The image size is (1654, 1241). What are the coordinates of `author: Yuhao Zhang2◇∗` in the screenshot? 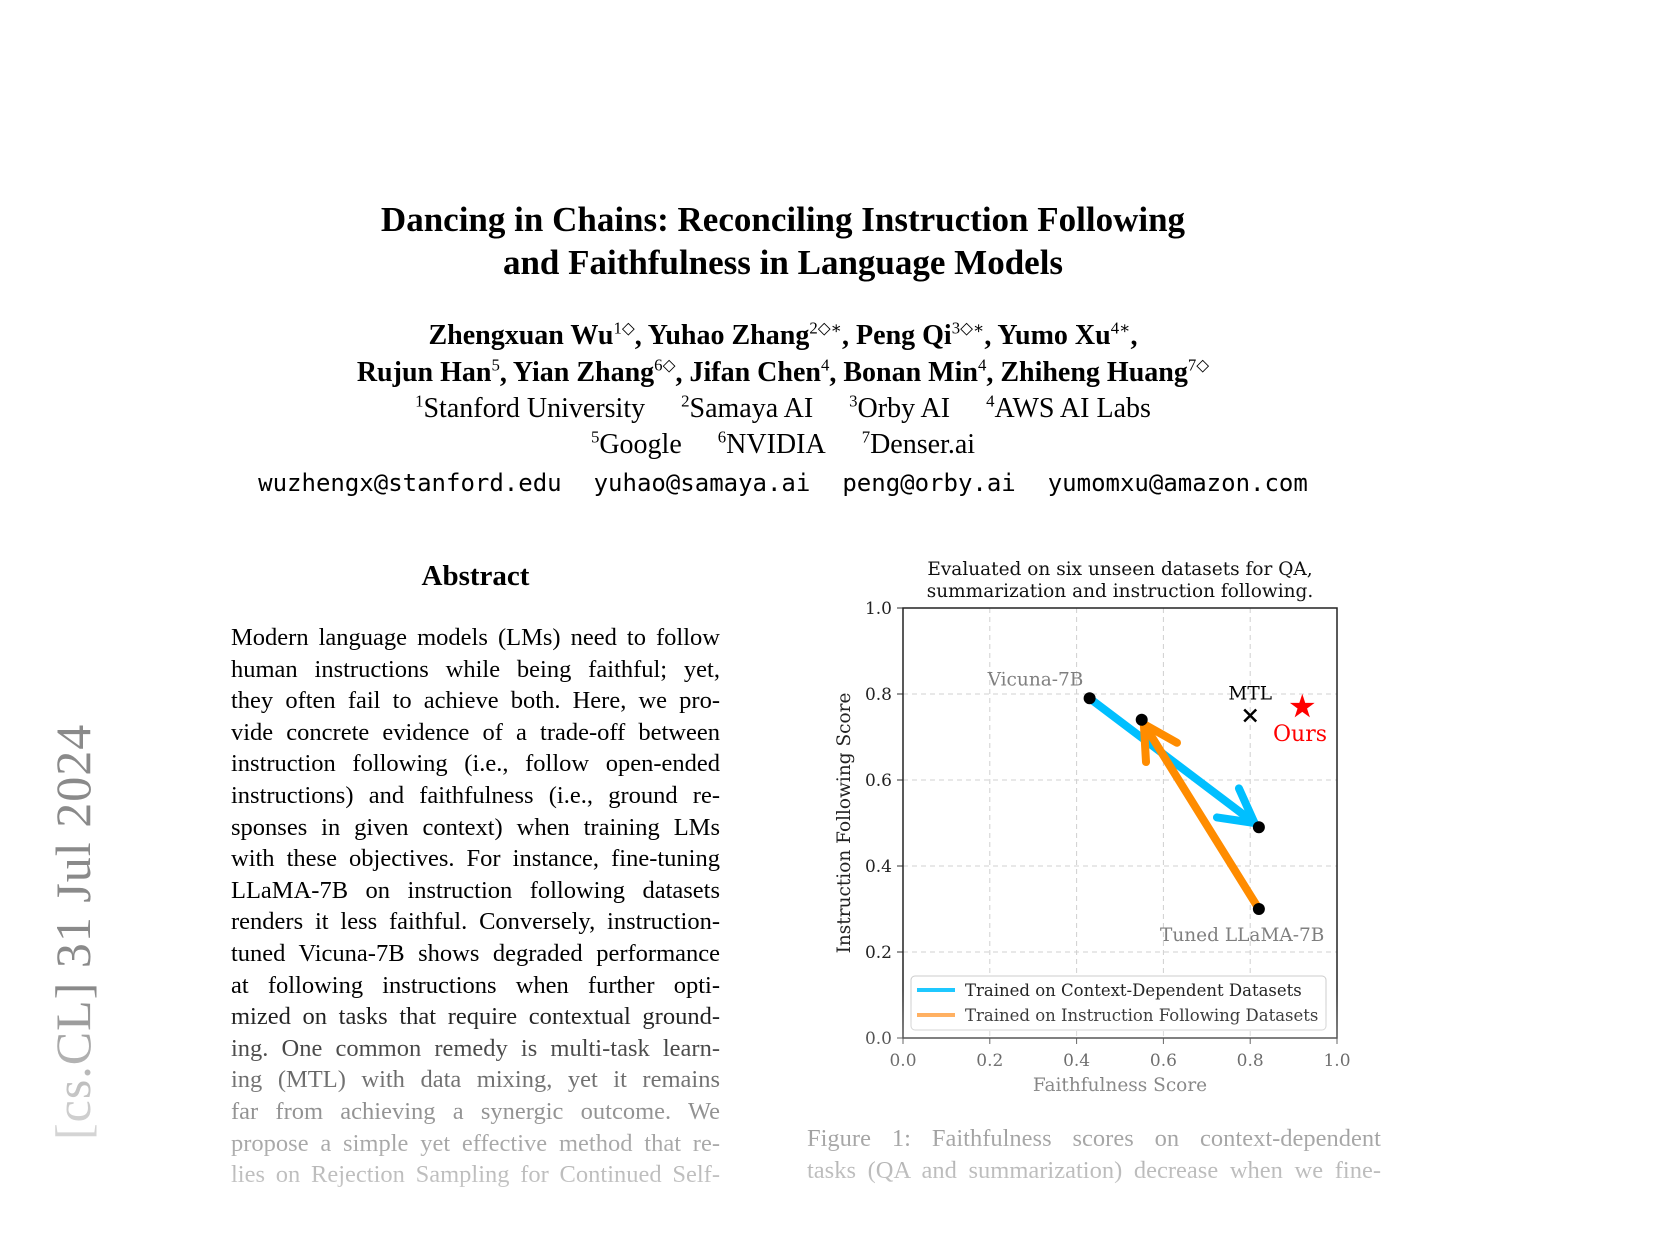 It's located at (745, 335).